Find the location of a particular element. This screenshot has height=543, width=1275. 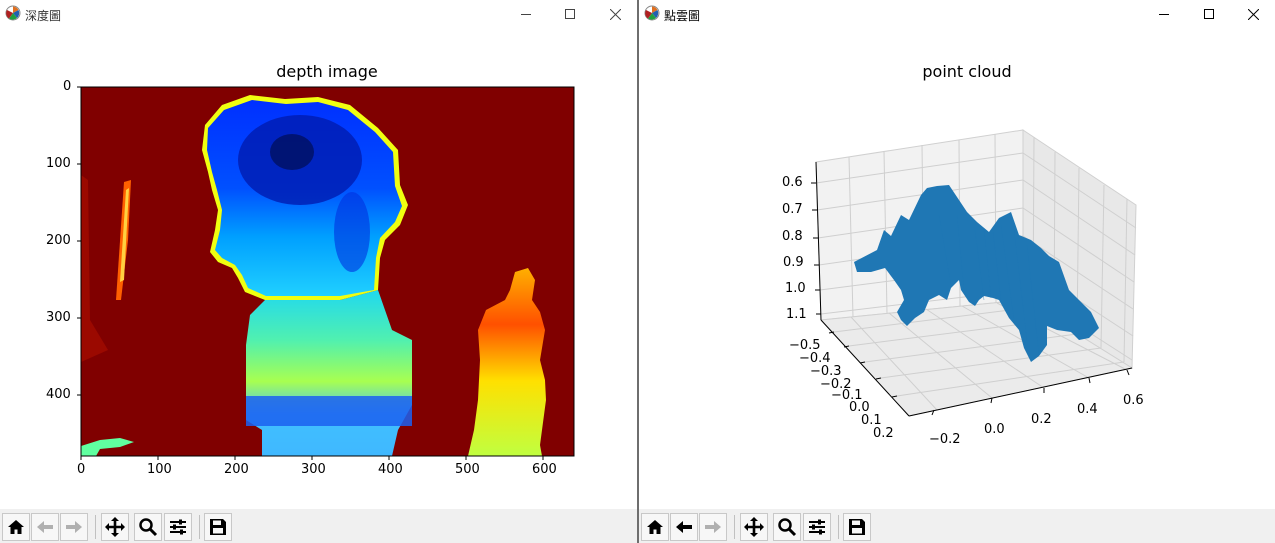

y-tick-marks is located at coordinates (79, 241).